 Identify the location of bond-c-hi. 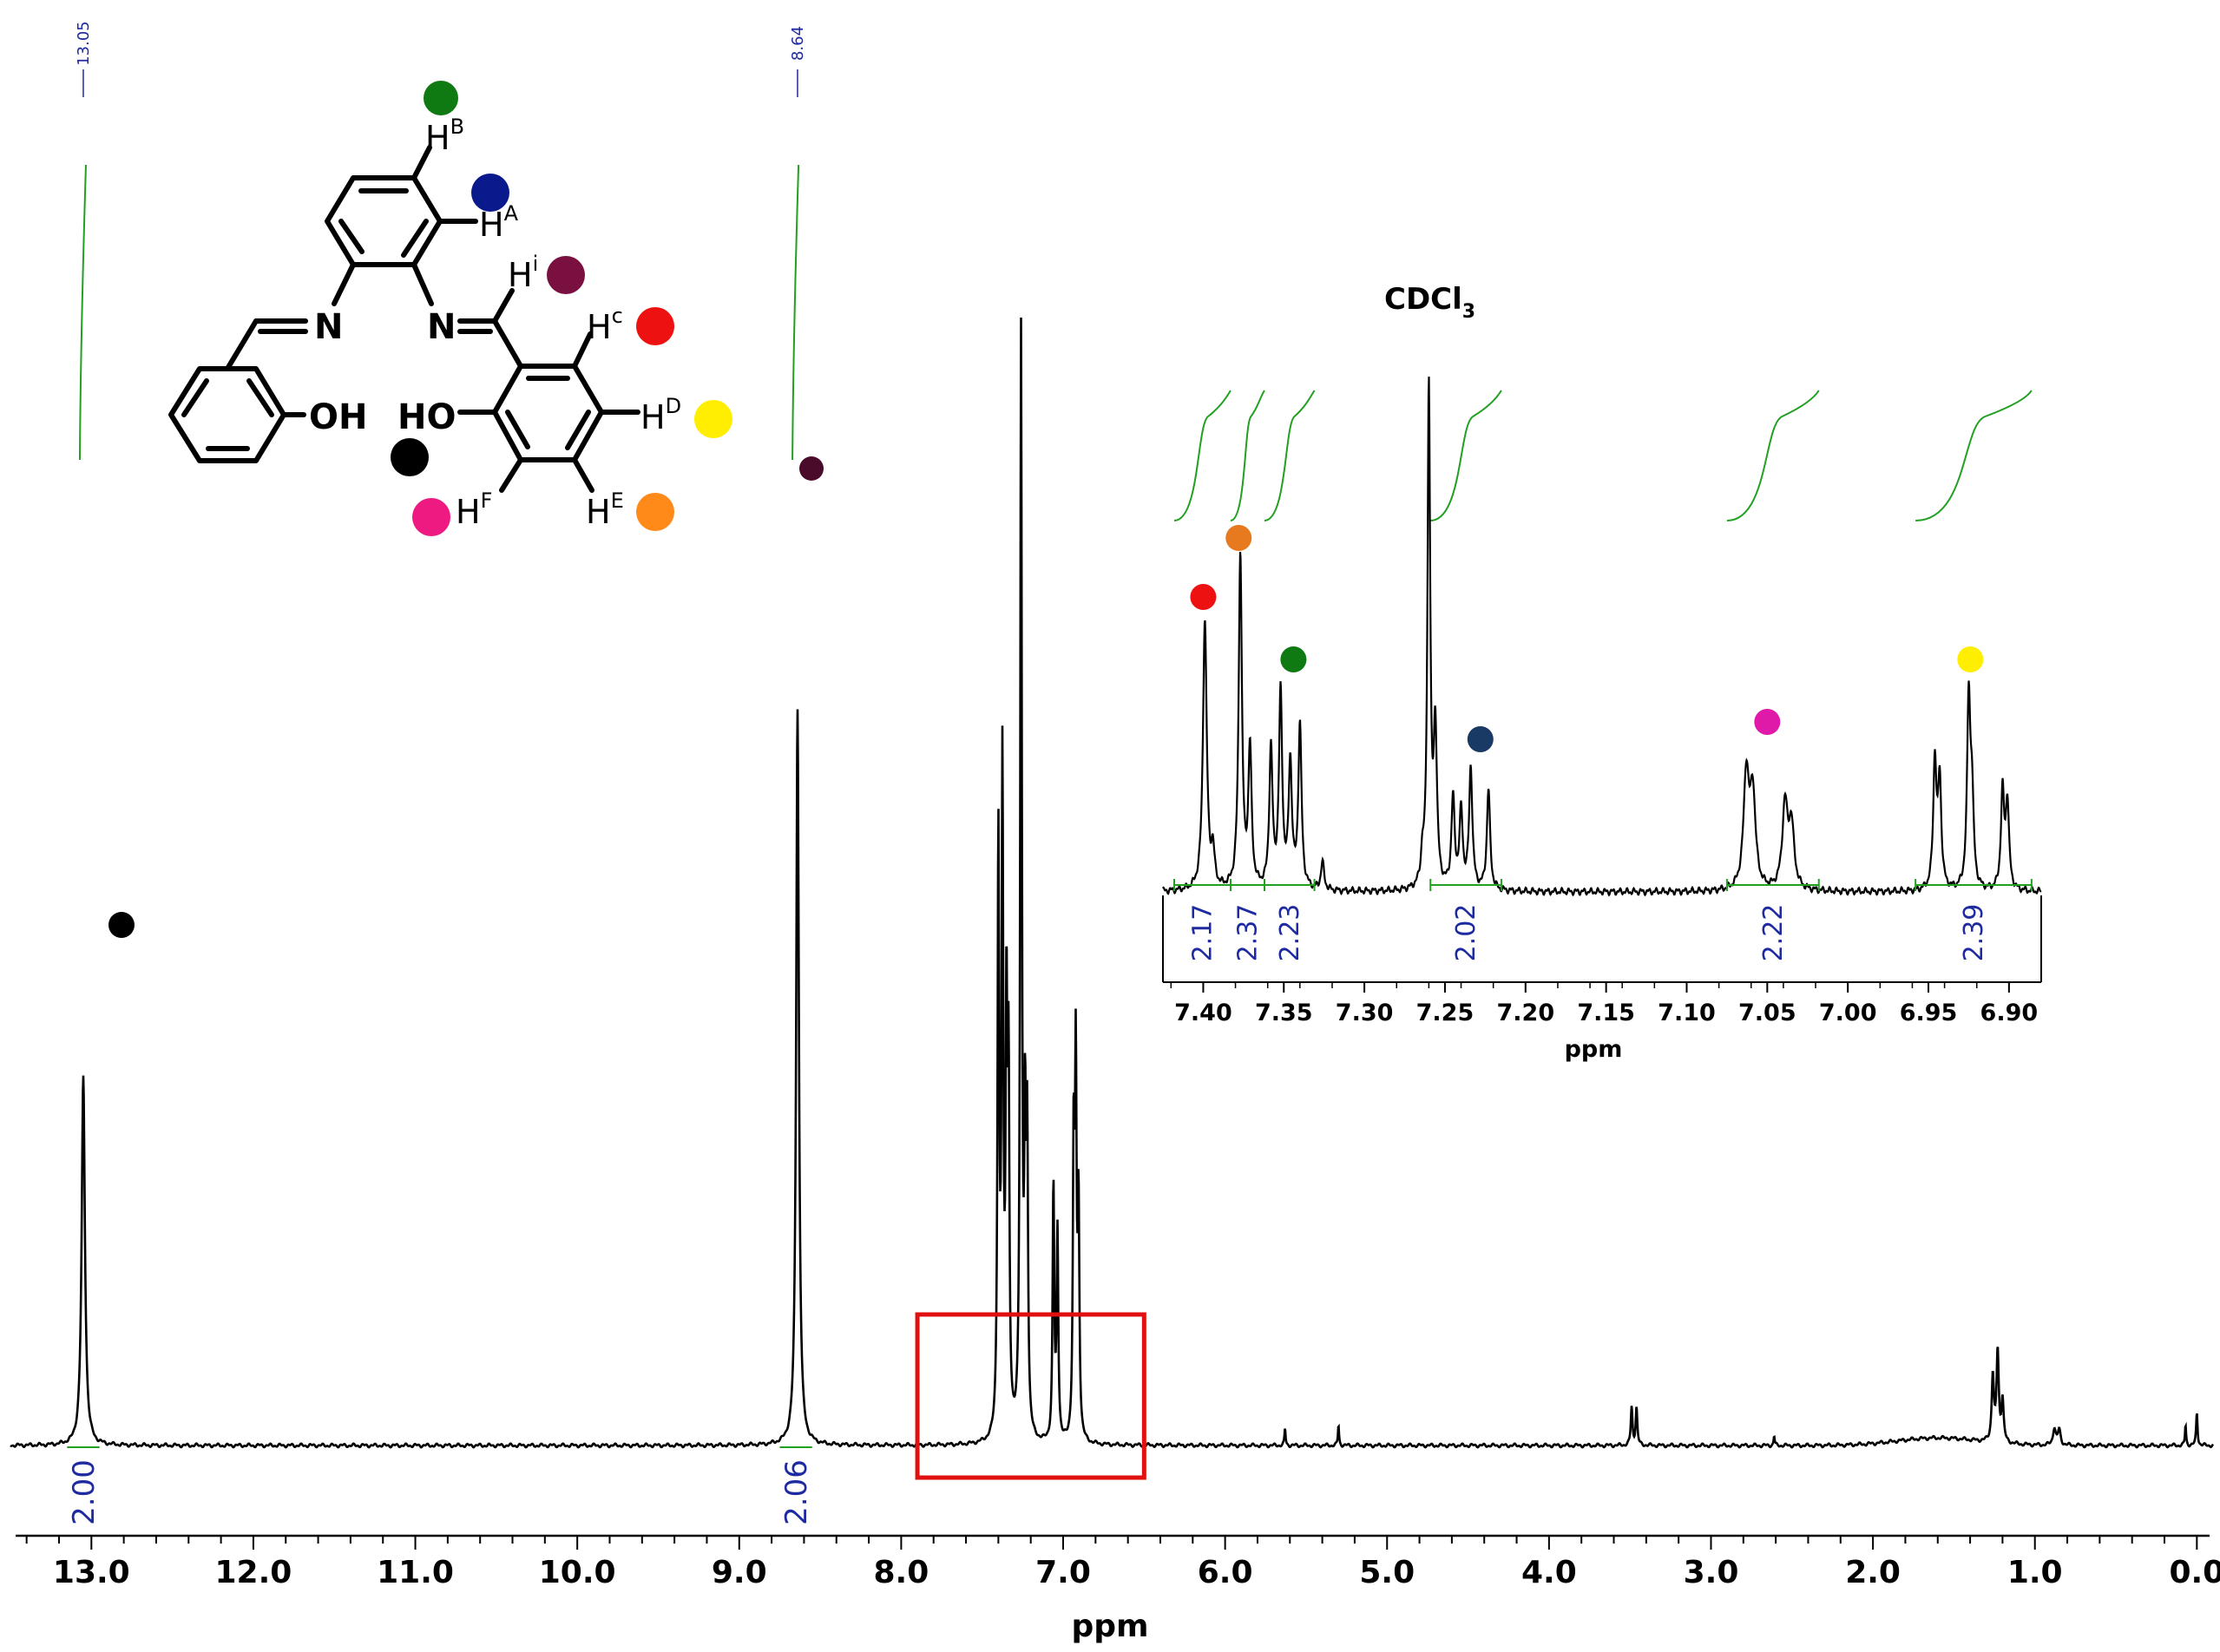
(503, 306).